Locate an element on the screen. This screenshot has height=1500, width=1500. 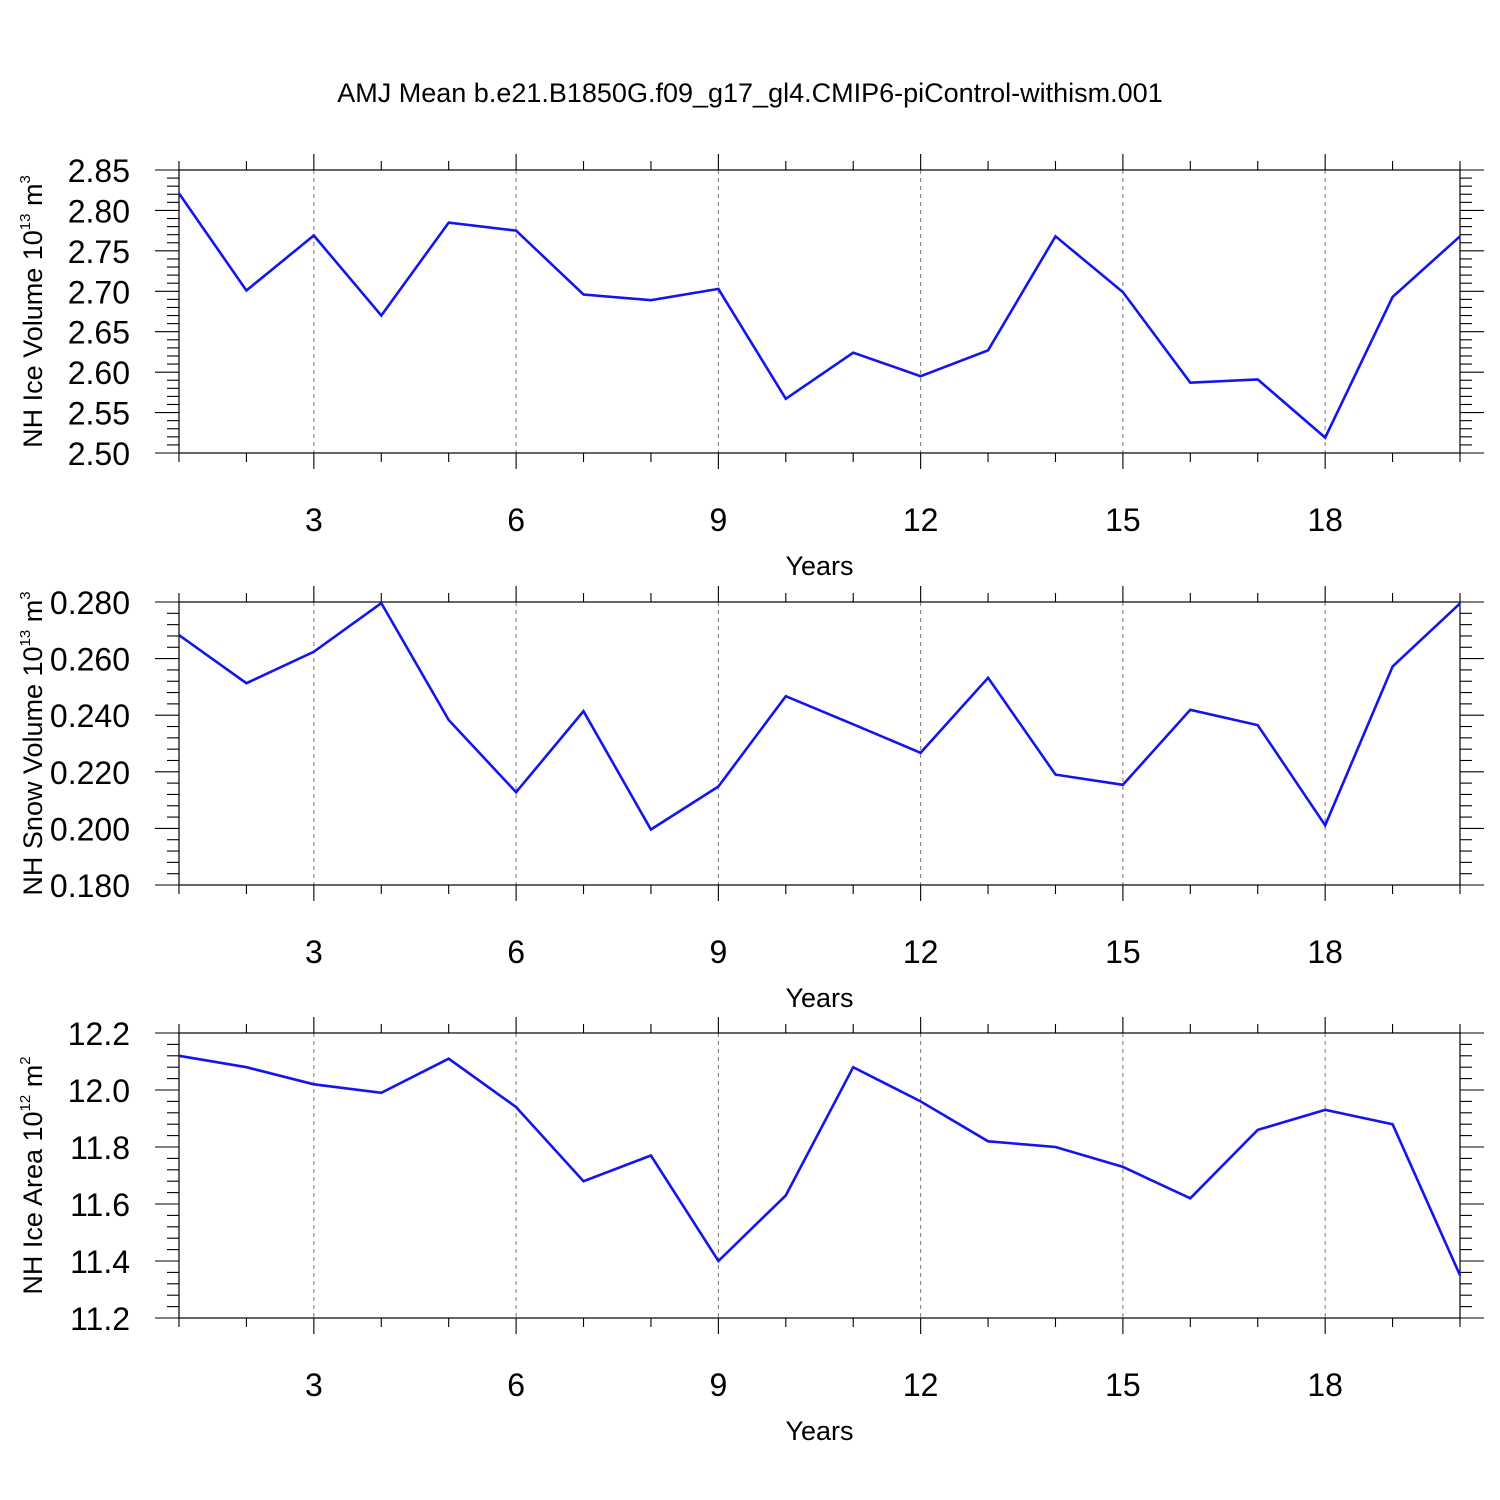
y-tick-label: 11.8 is located at coordinates (100, 1148).